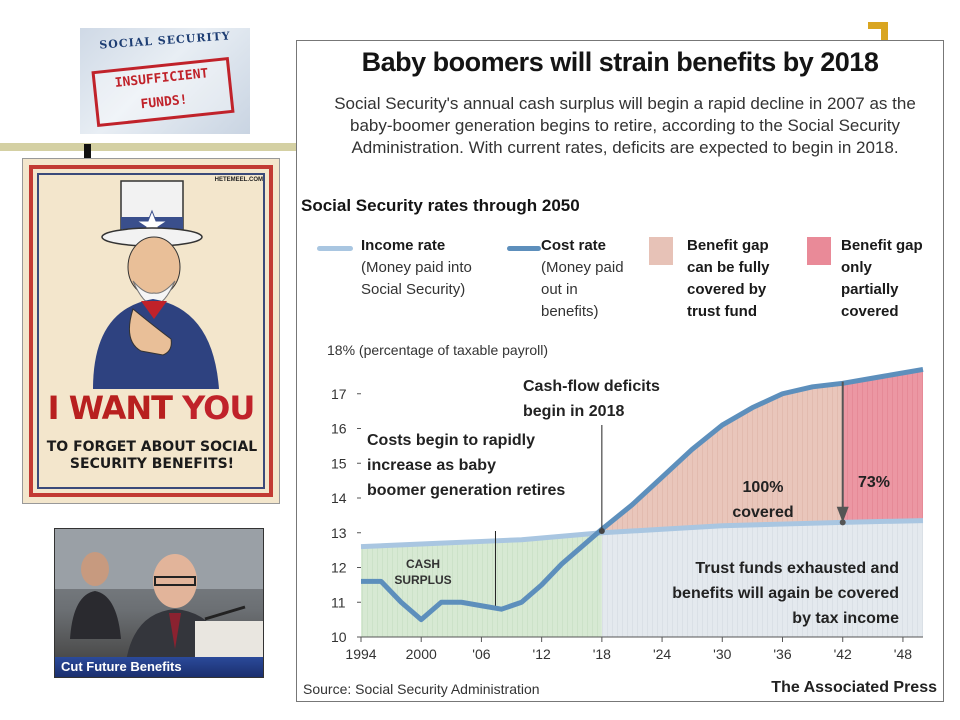 This screenshot has width=960, height=720. I want to click on legend-cost-title: Cost rate, so click(574, 245).